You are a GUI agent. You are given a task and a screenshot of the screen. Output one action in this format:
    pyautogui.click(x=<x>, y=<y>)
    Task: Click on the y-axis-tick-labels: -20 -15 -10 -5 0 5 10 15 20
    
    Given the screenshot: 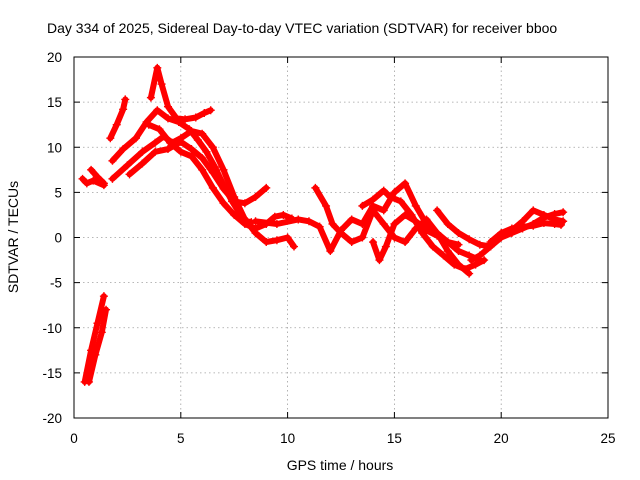 What is the action you would take?
    pyautogui.click(x=52, y=238)
    